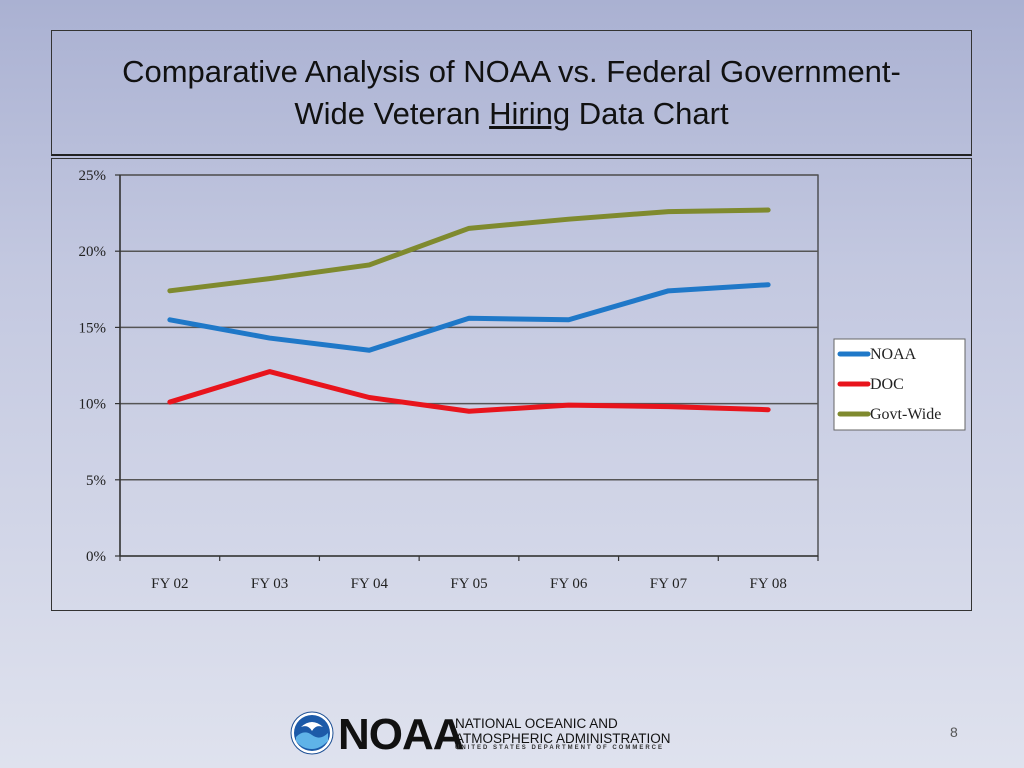  Describe the element at coordinates (469, 391) in the screenshot. I see `series-line-doc` at that location.